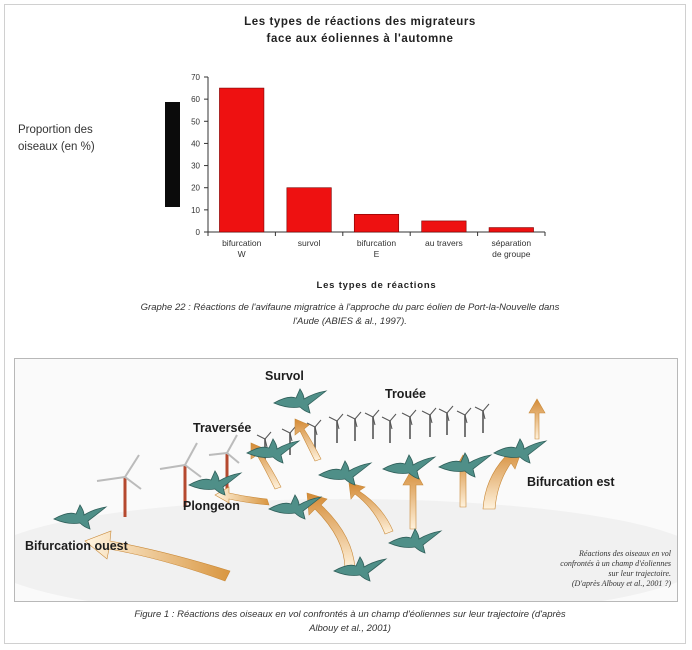 Image resolution: width=692 pixels, height=650 pixels. I want to click on y-axis-label-line2: oiseaux (en %), so click(56, 147).